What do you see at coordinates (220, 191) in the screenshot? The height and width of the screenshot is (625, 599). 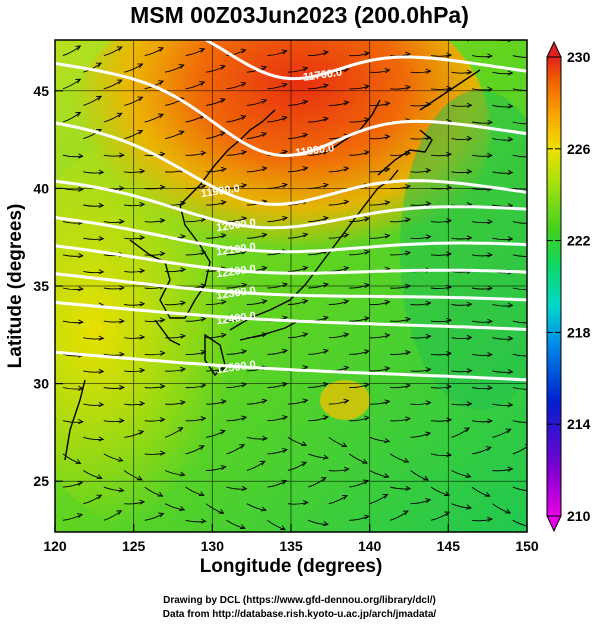 I see `contour-label: 11900.0` at bounding box center [220, 191].